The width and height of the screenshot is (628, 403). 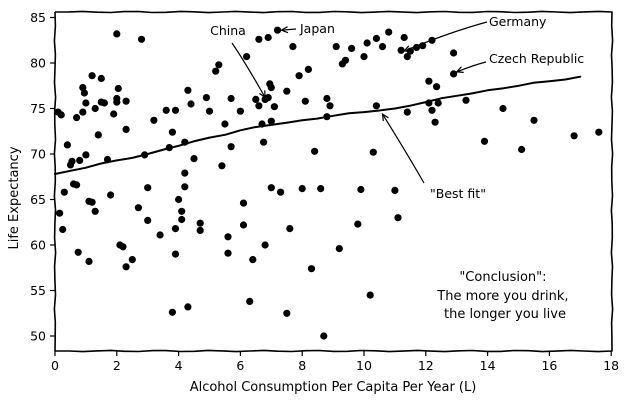 What do you see at coordinates (536, 58) in the screenshot?
I see `annotation-label: Czech Republic` at bounding box center [536, 58].